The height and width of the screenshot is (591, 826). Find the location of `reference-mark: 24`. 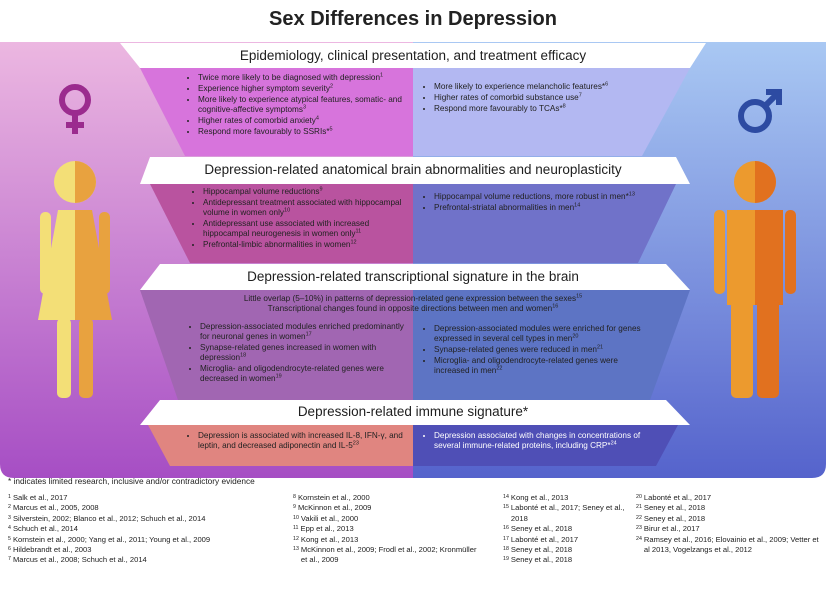

reference-mark: 24 is located at coordinates (613, 443).